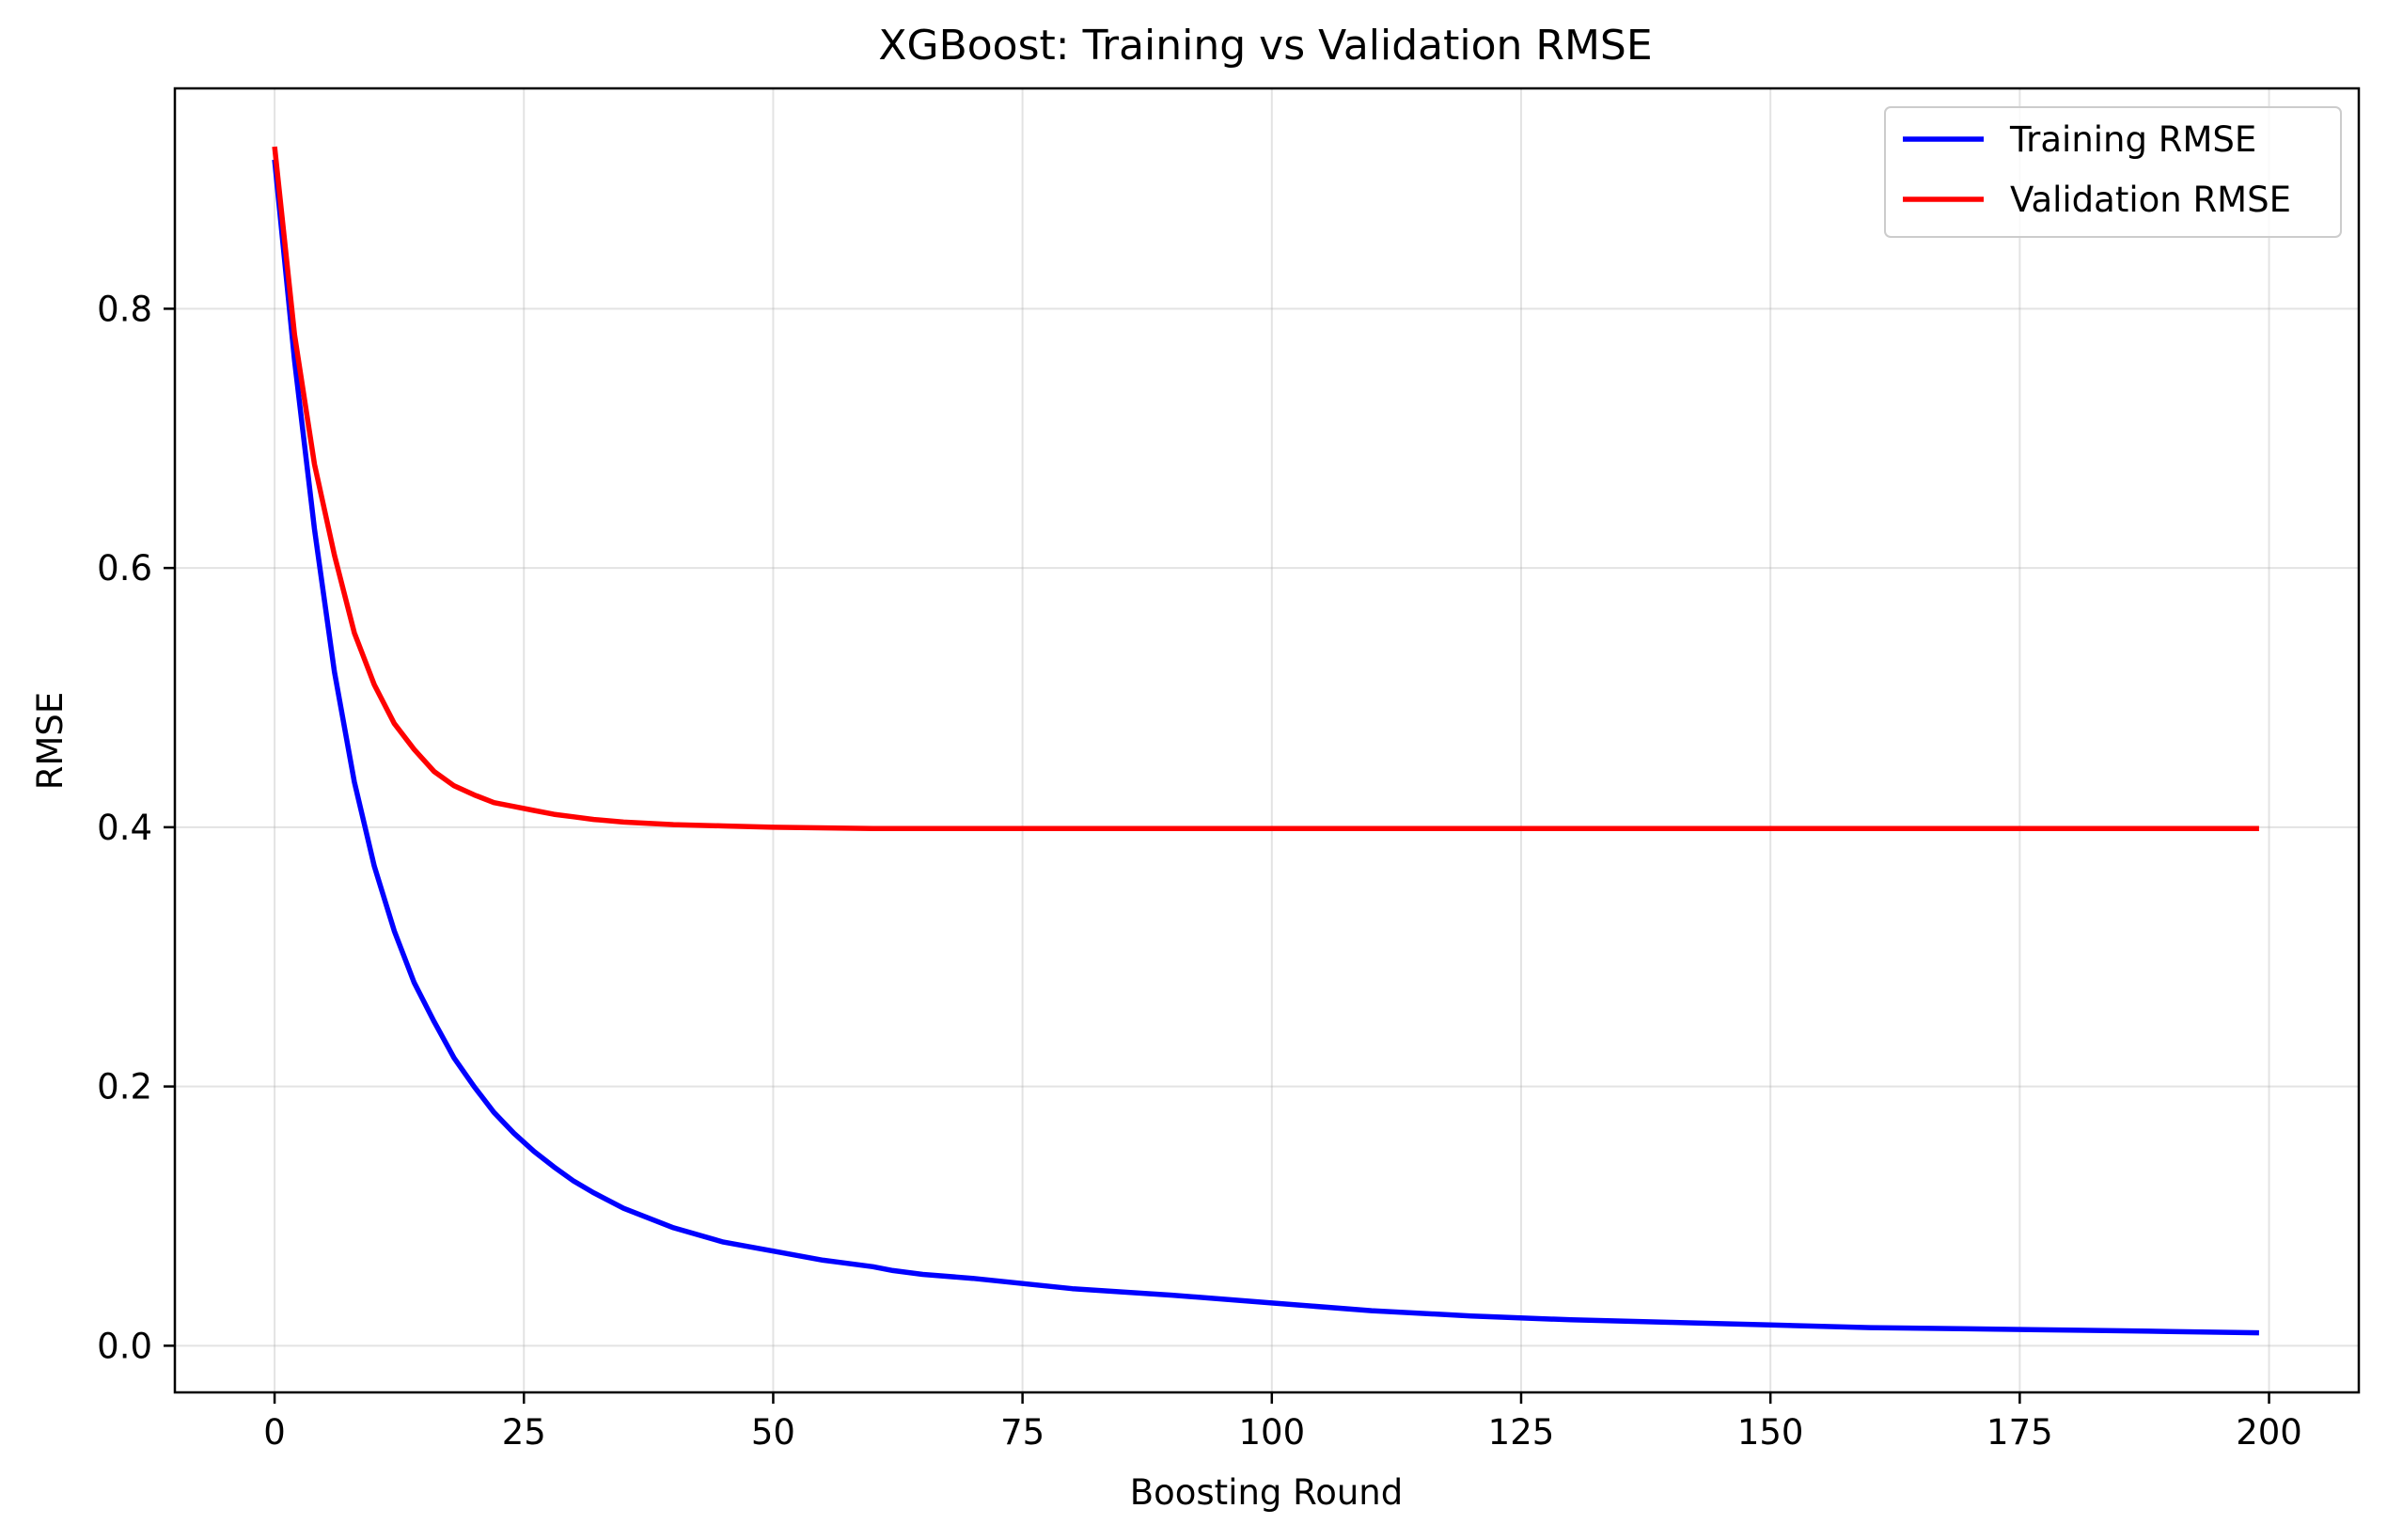 The height and width of the screenshot is (1540, 2387). Describe the element at coordinates (124, 1087) in the screenshot. I see `y-tick-label: 0.2` at that location.